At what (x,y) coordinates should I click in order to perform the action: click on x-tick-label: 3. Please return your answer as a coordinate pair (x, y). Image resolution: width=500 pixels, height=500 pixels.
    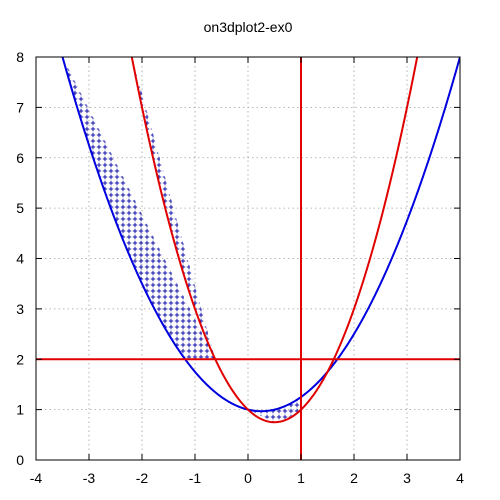
    Looking at the image, I should click on (407, 478).